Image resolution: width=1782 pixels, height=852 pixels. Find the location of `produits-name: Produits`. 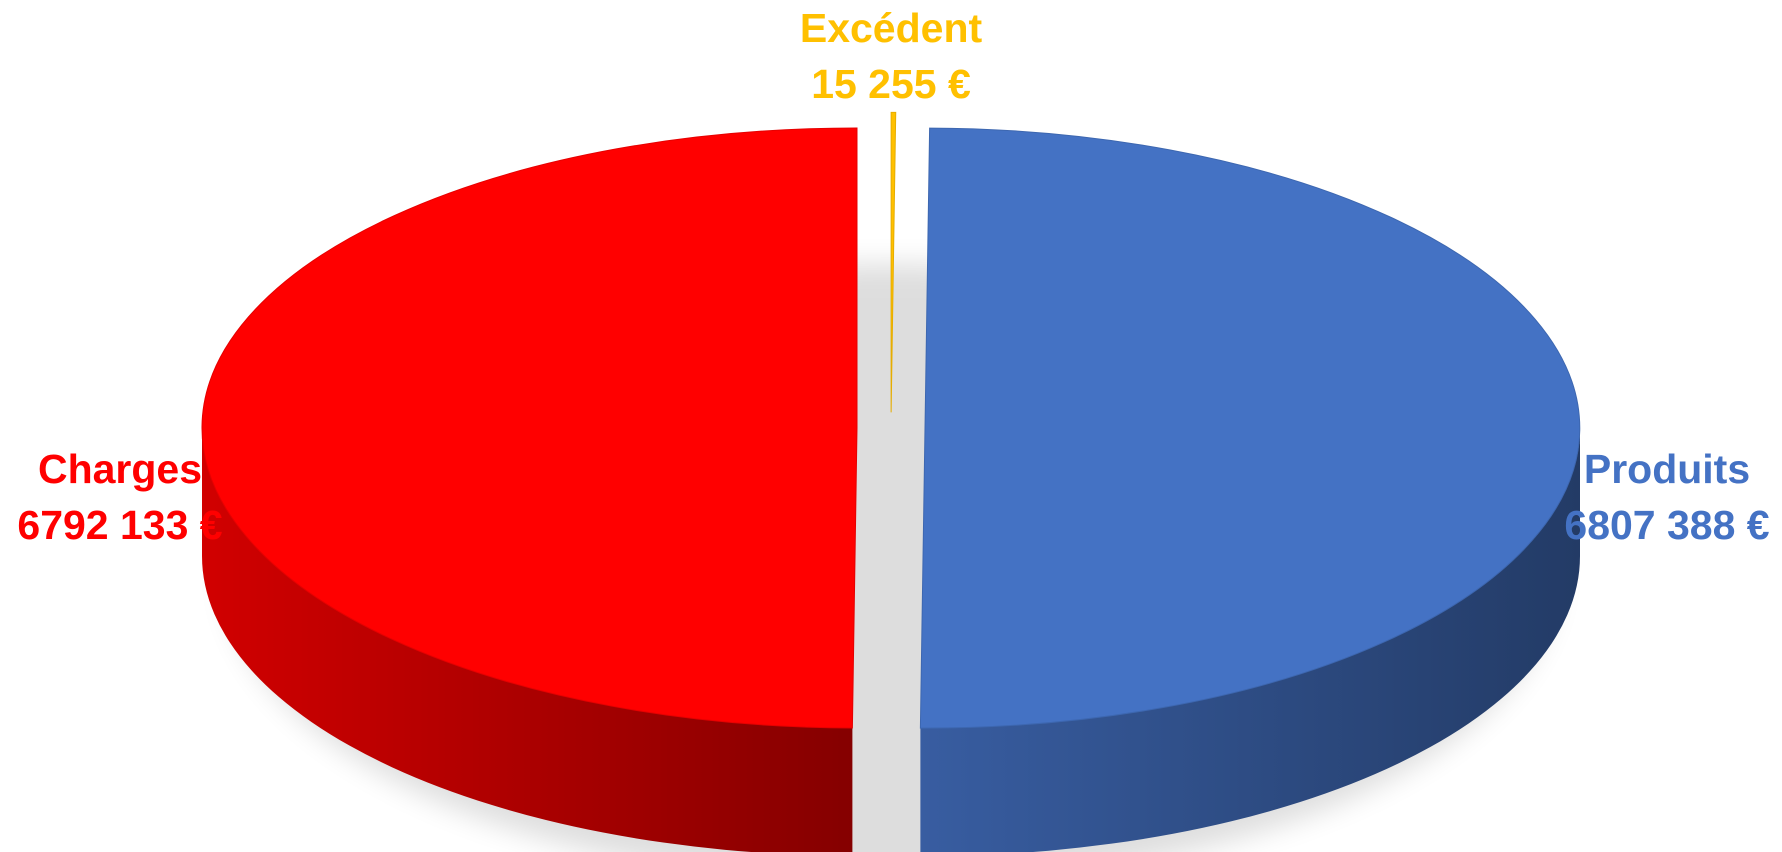

produits-name: Produits is located at coordinates (1667, 469).